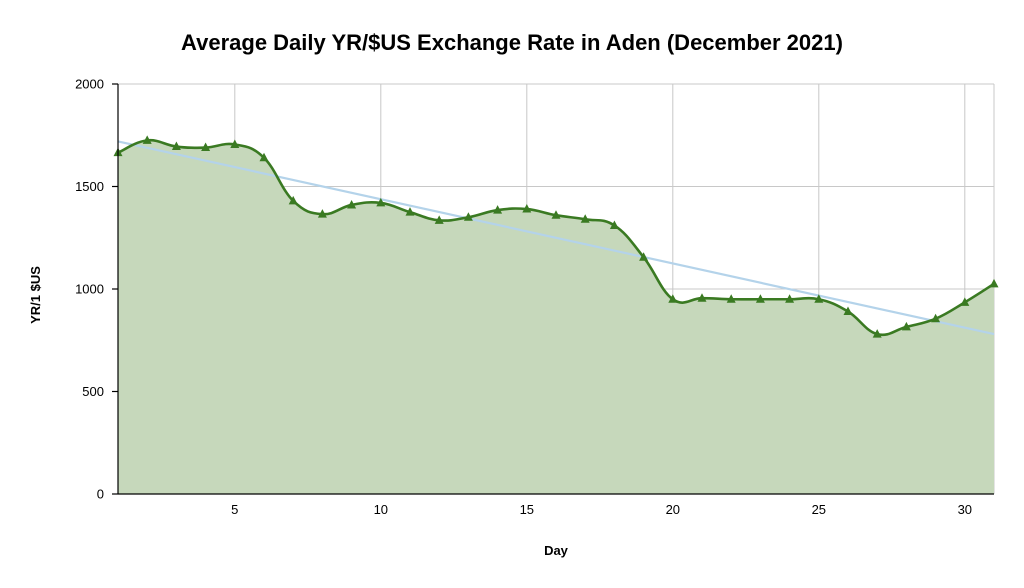 This screenshot has height=588, width=1024. I want to click on x-tick-label: 20, so click(673, 509).